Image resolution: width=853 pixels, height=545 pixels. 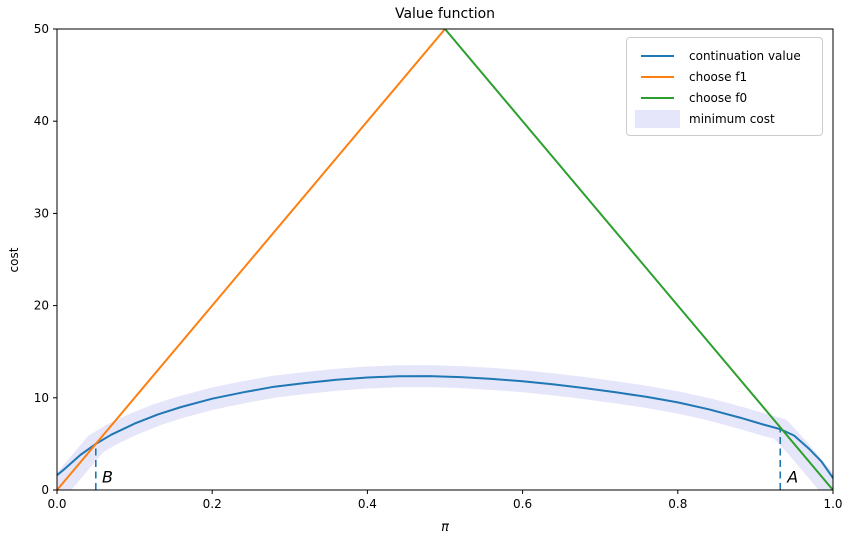 I want to click on y-tick-label: 0, so click(x=45, y=490).